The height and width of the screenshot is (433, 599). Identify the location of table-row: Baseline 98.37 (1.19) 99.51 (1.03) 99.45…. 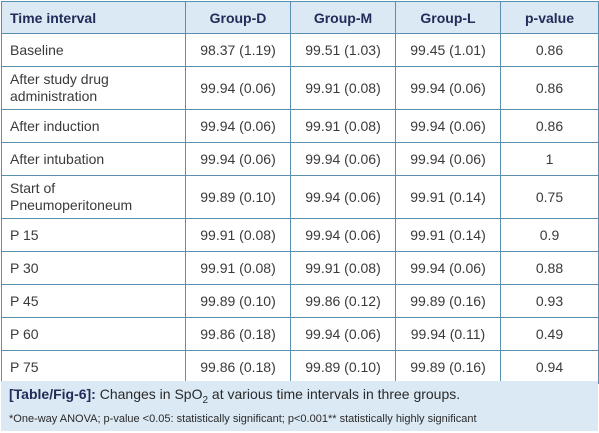
(300, 50).